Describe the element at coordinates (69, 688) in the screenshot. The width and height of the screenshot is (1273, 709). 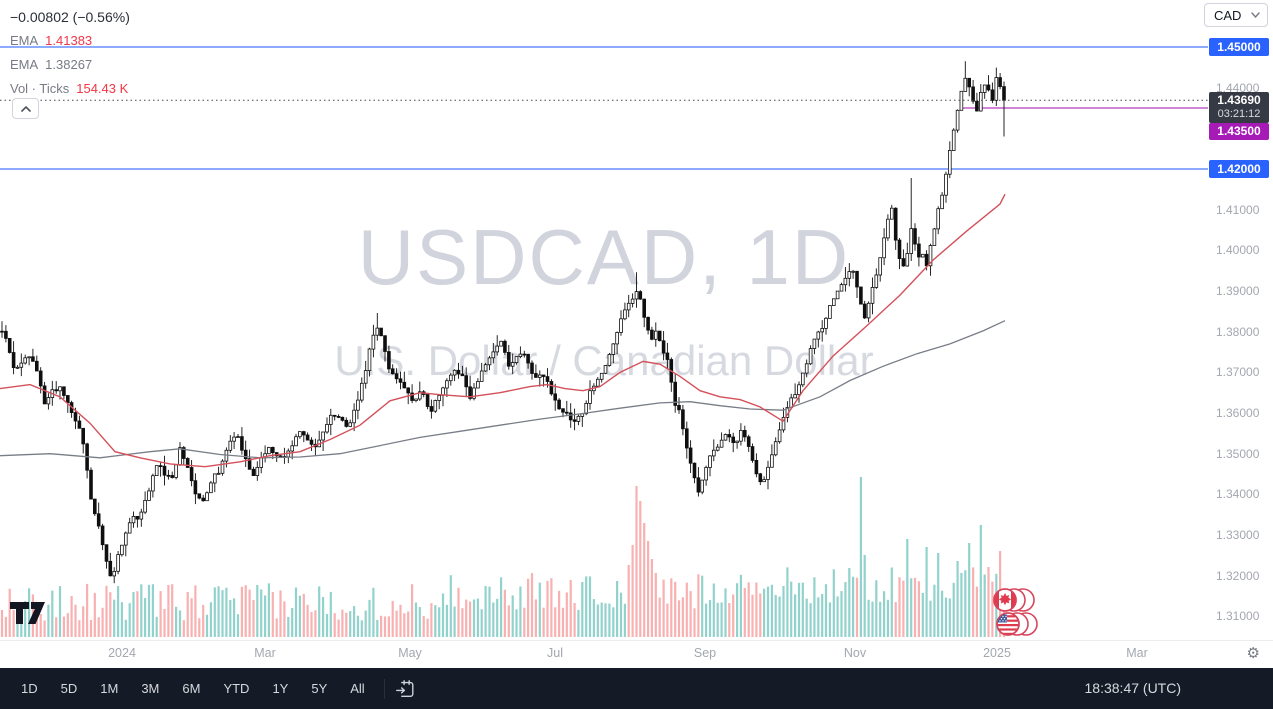
I see `range-button-5d: 5D` at that location.